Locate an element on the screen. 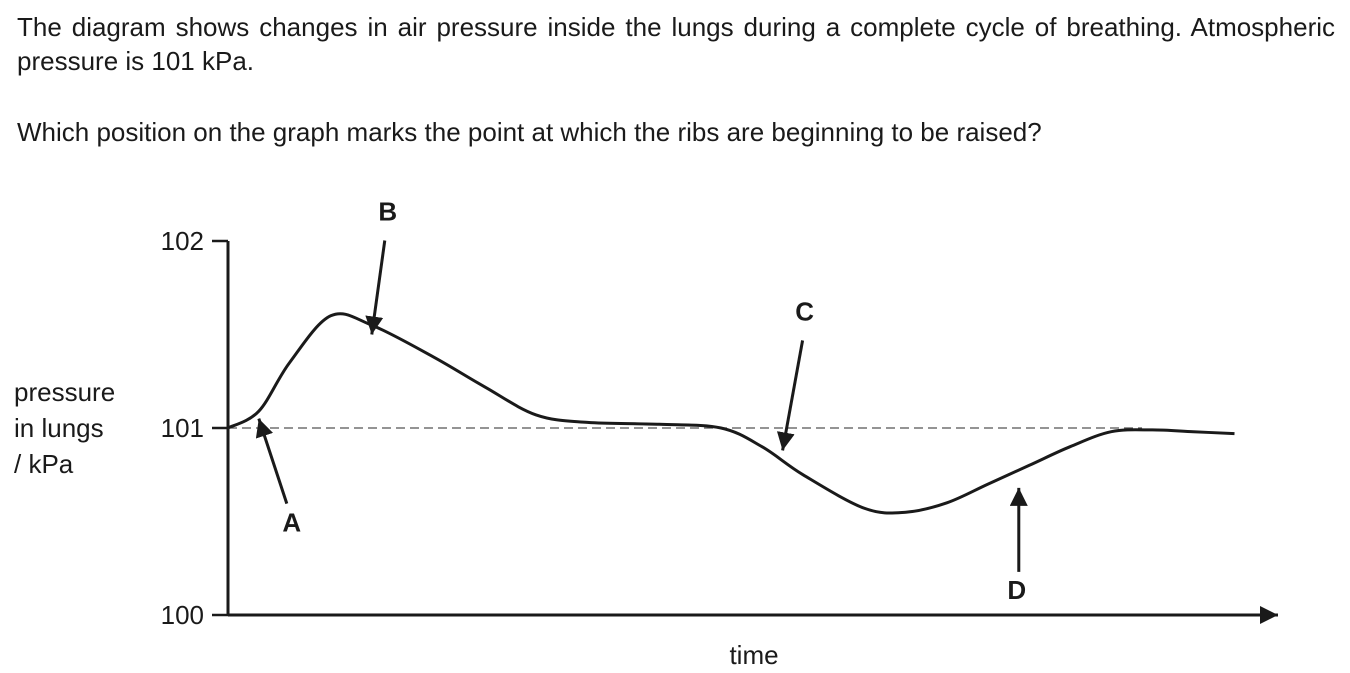  arrow-b is located at coordinates (376, 287).